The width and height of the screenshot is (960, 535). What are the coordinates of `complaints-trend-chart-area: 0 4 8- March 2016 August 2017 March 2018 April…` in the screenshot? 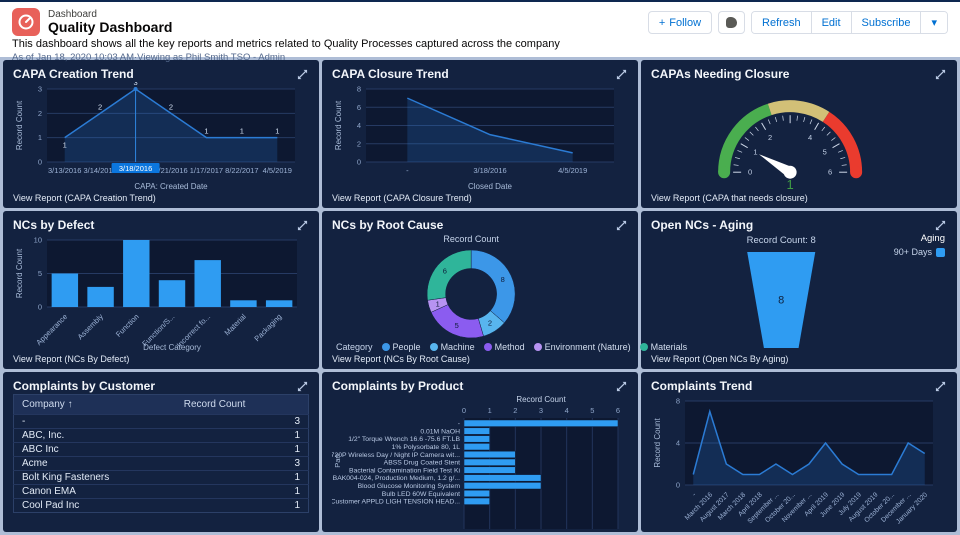 It's located at (799, 461).